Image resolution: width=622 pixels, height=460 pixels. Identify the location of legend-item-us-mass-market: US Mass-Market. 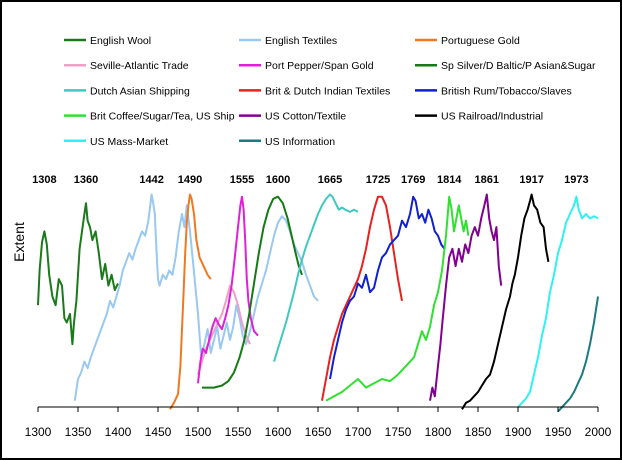
(116, 142).